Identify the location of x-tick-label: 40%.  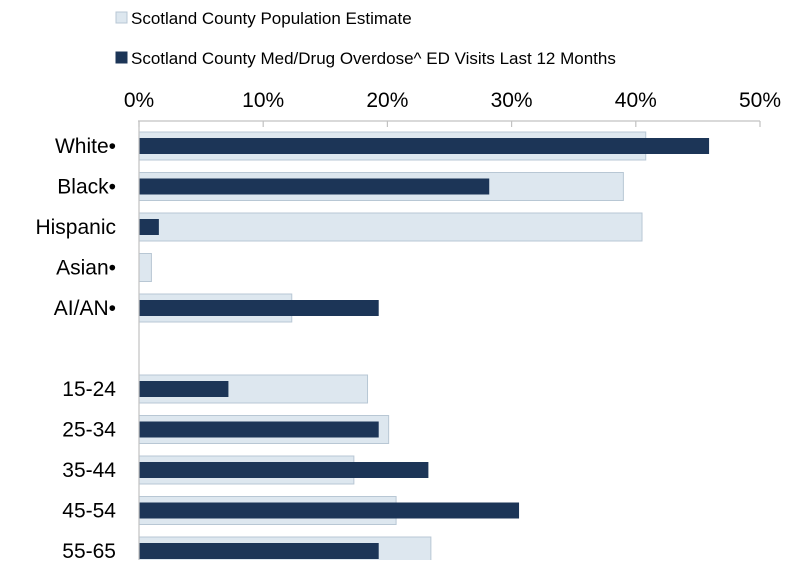
(636, 100).